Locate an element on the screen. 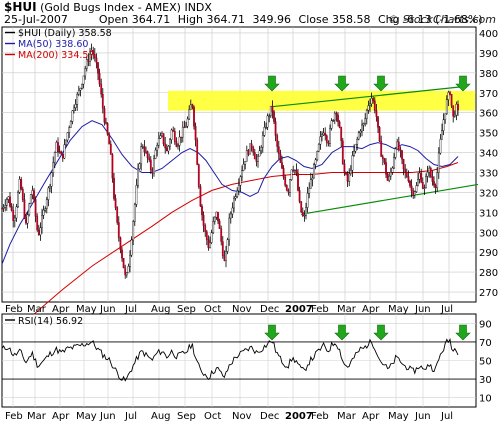 This screenshot has width=502, height=425. lower-trendline is located at coordinates (389, 199).